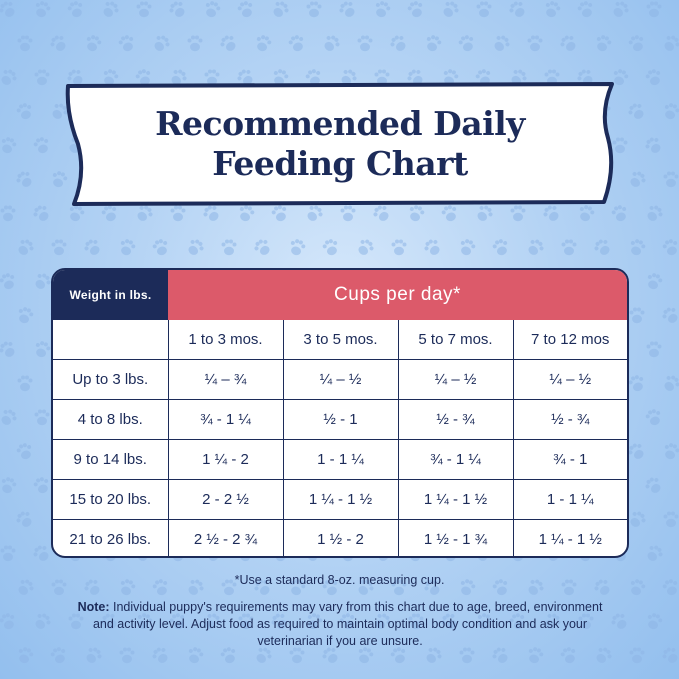  What do you see at coordinates (111, 379) in the screenshot?
I see `weight-cell: Up to 3 lbs.` at bounding box center [111, 379].